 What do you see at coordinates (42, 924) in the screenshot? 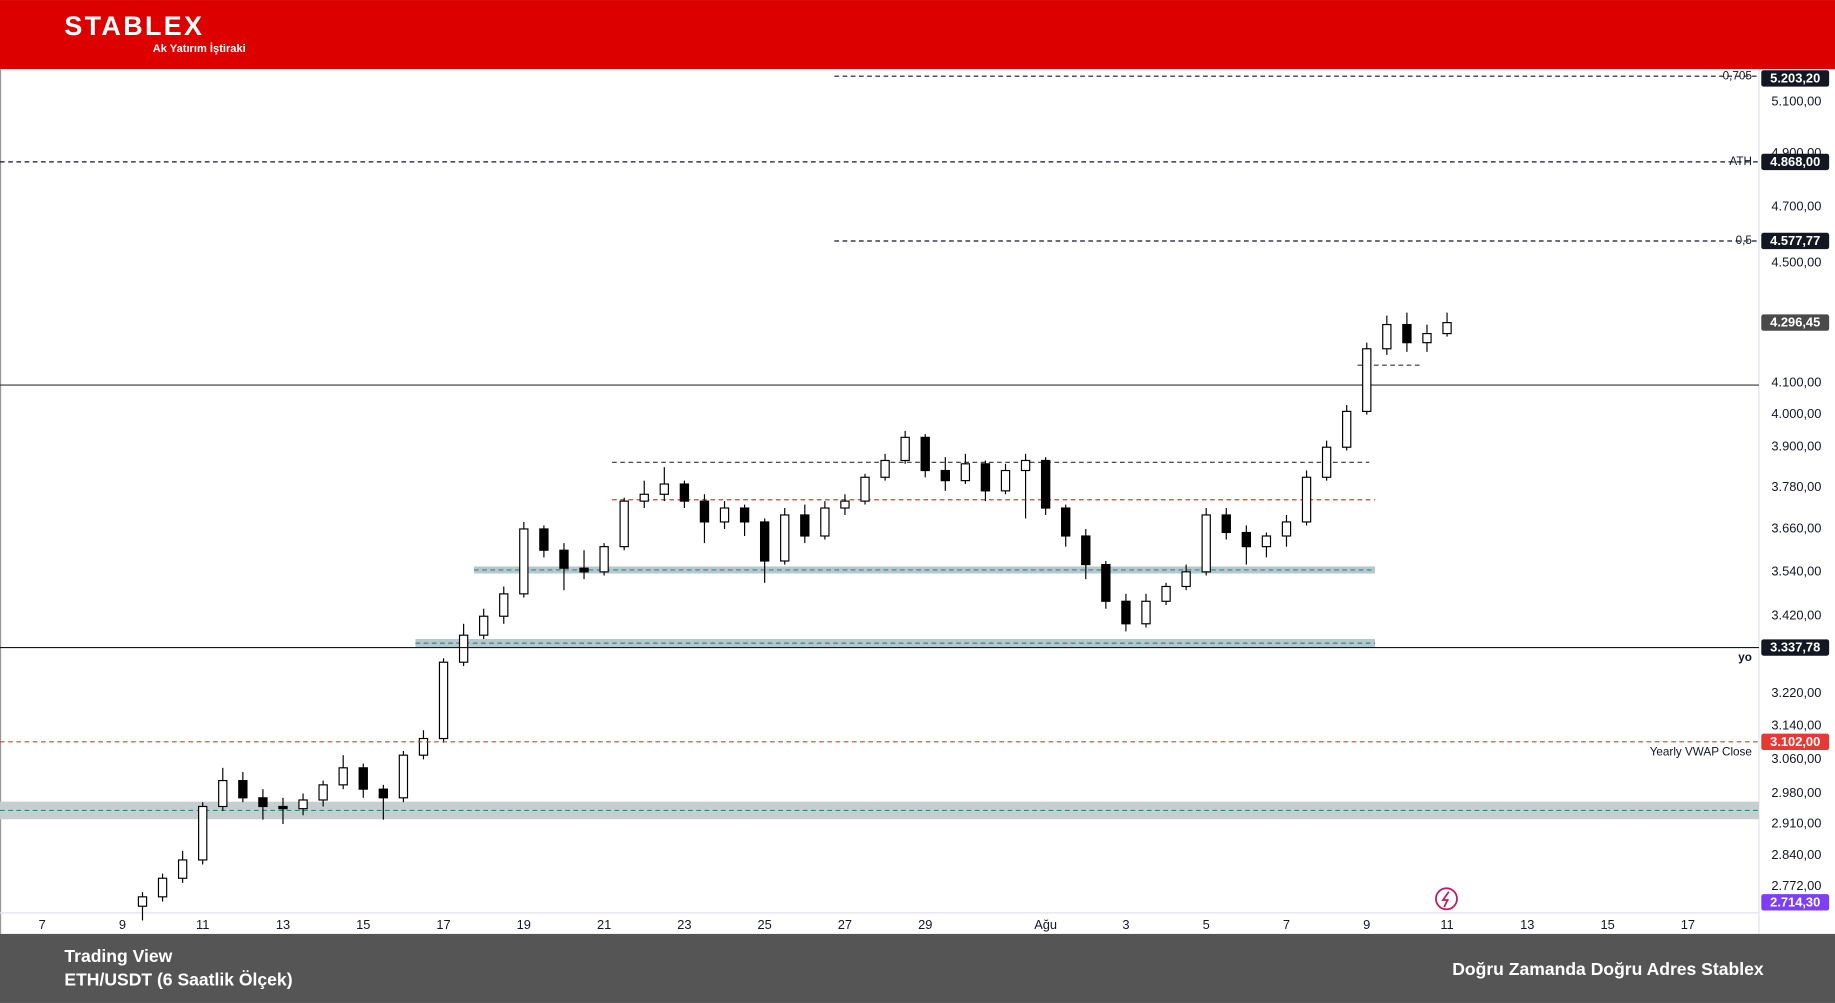
I see `x-tick-label: 7` at bounding box center [42, 924].